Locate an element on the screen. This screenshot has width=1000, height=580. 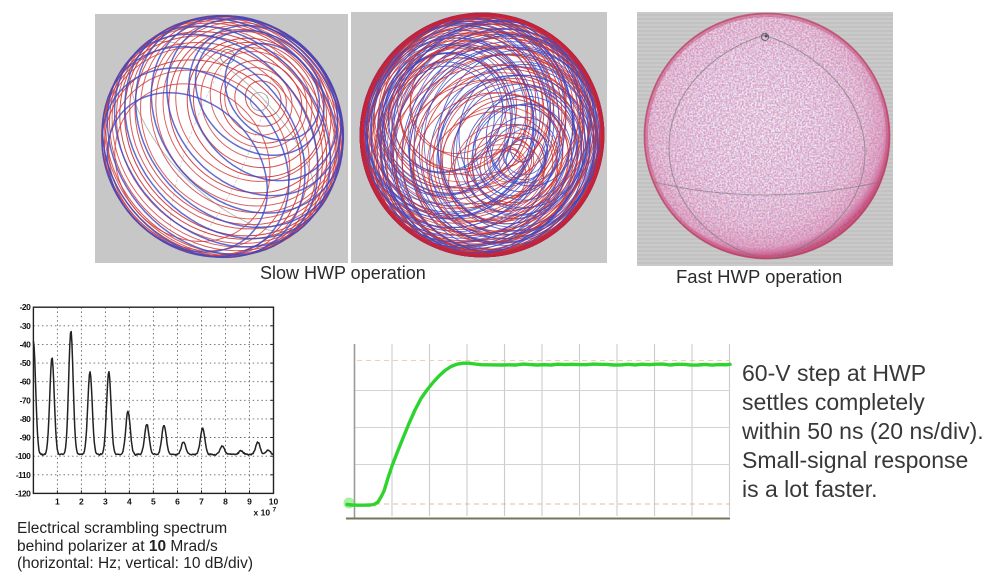
svg-text: 9 is located at coordinates (249, 501).